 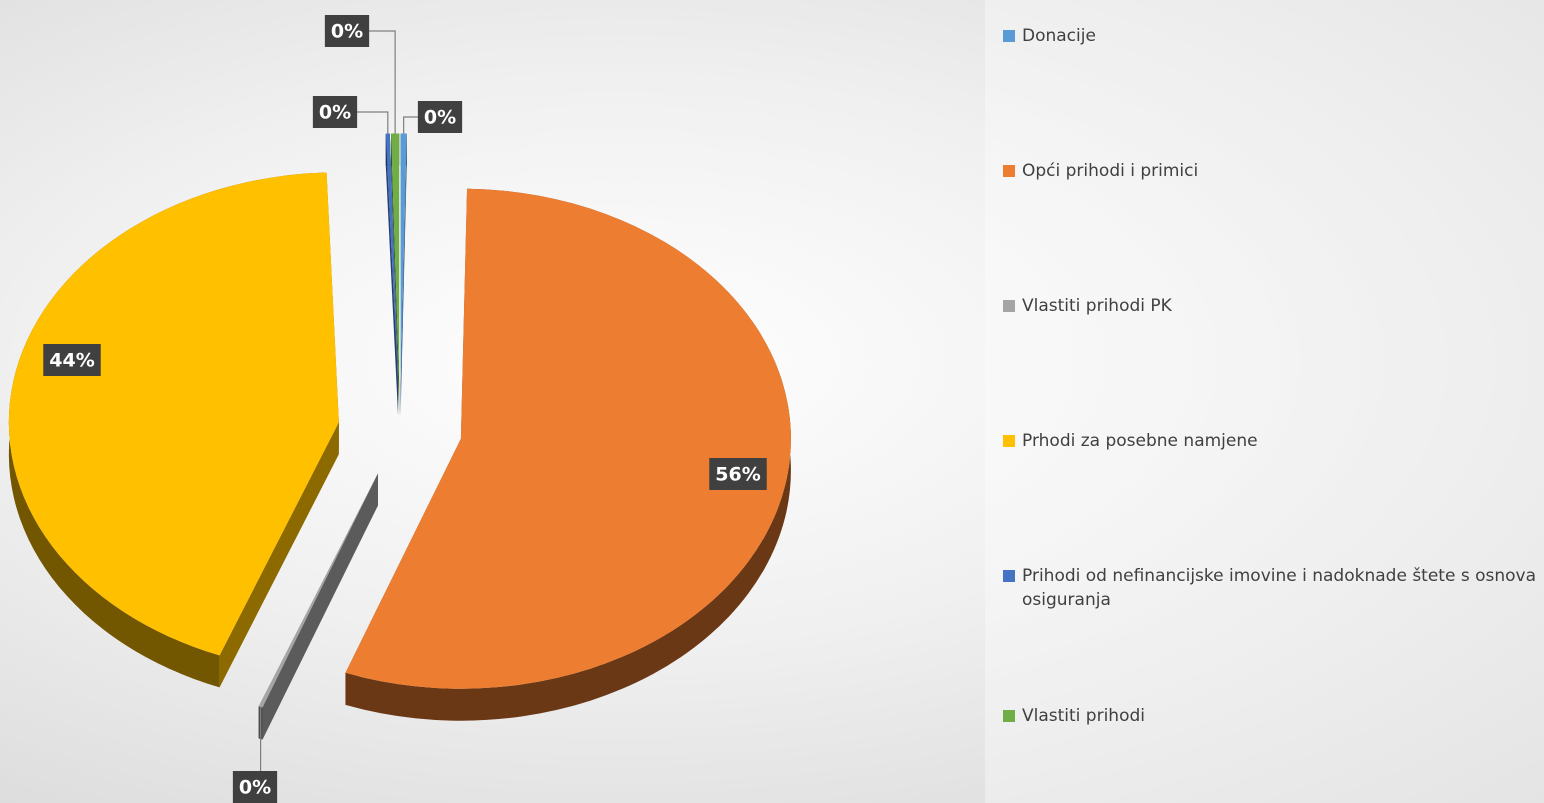 I want to click on legend-label: Vlastiti prihodi, so click(x=1084, y=716).